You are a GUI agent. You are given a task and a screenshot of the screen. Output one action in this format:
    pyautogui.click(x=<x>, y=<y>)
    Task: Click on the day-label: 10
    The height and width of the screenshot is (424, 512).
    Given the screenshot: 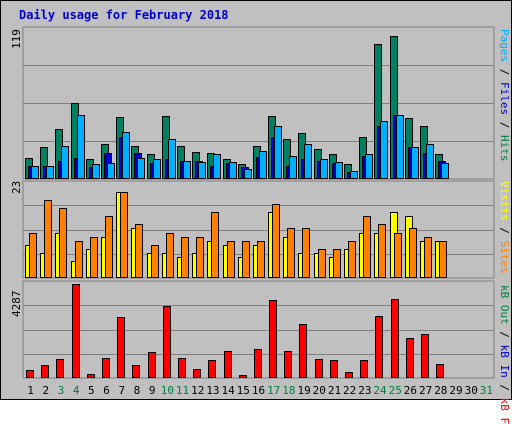 What is the action you would take?
    pyautogui.click(x=167, y=390)
    